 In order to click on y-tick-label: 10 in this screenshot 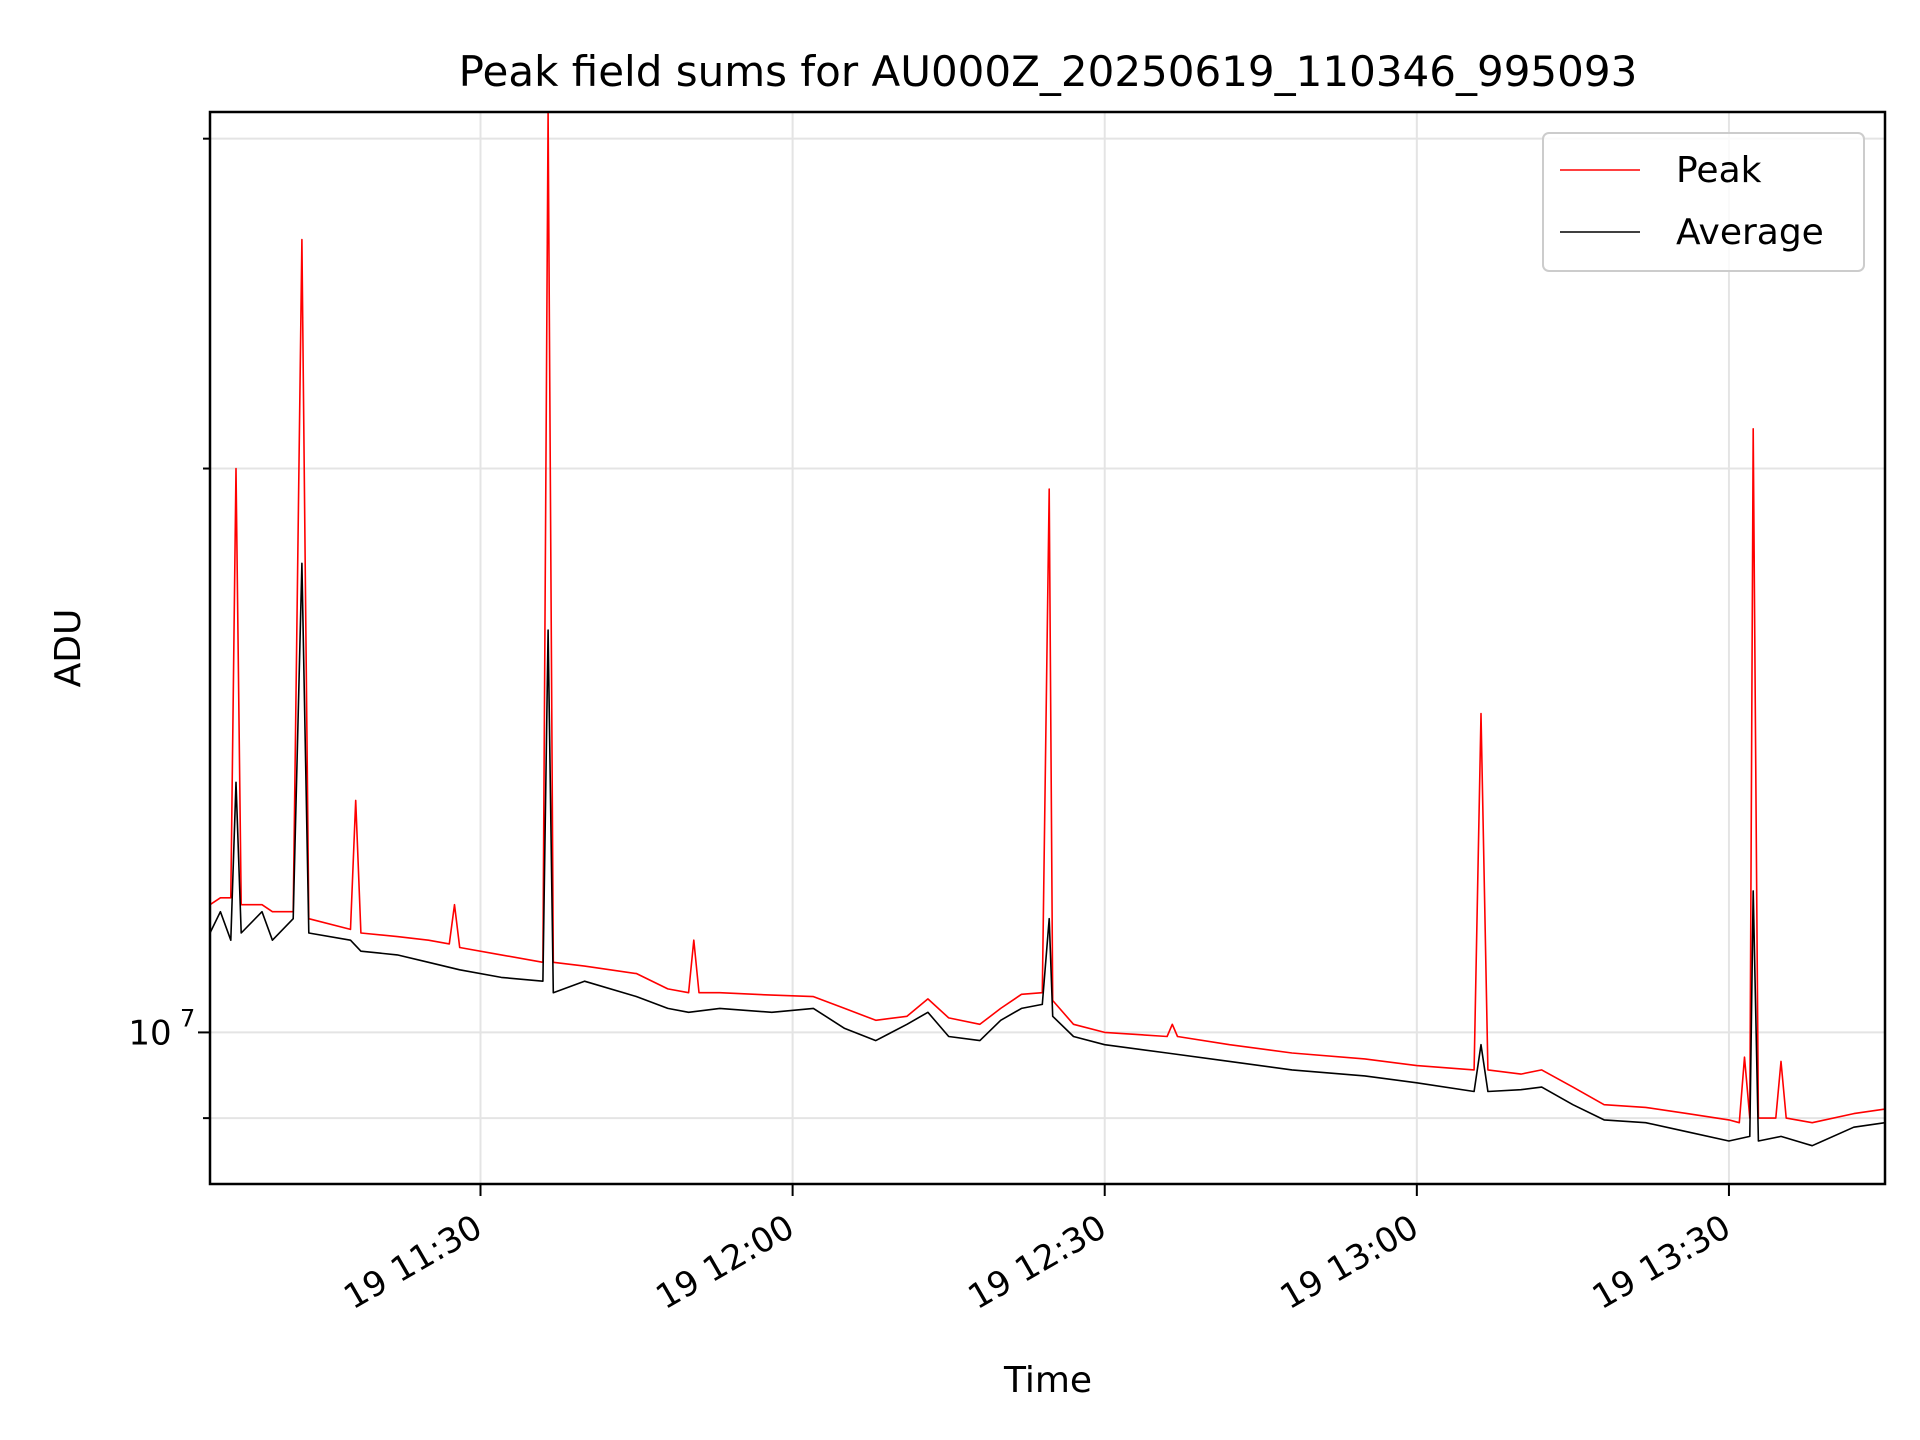, I will do `click(149, 1033)`.